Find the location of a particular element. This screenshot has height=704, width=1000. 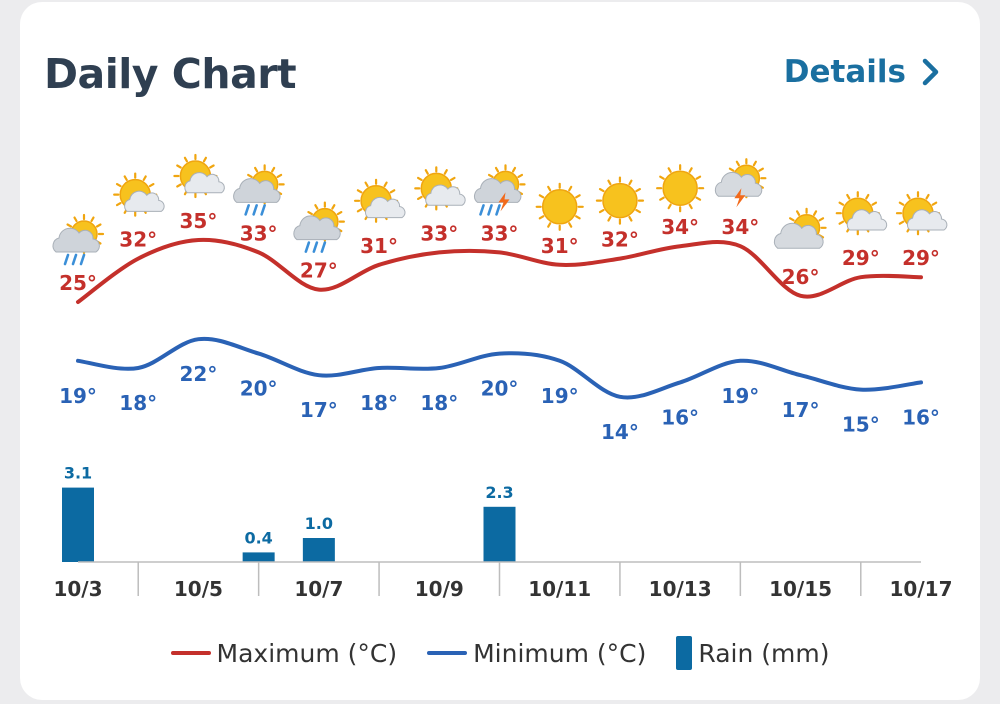

legend: Maximum (°C) Minimum (°C) Rain (mm) is located at coordinates (500, 653).